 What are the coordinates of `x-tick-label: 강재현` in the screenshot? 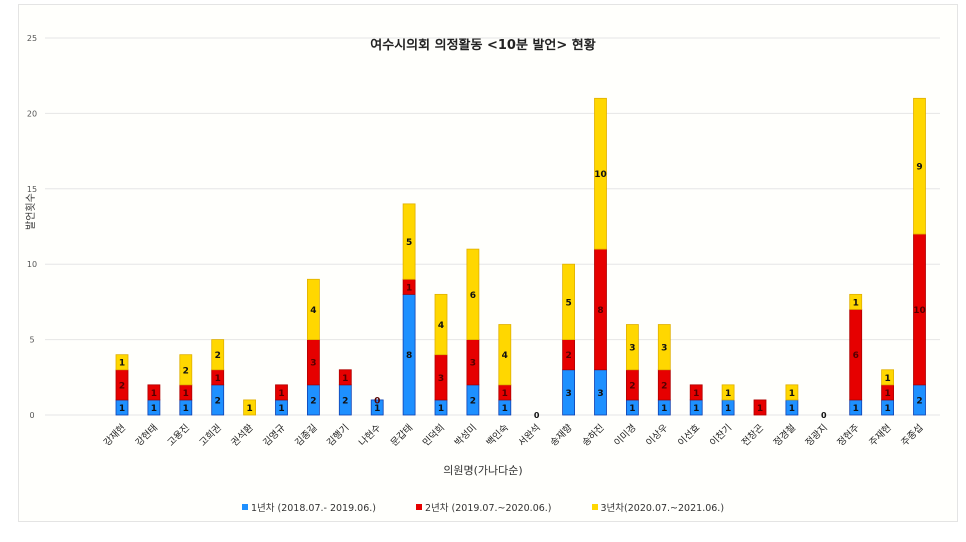 It's located at (115, 435).